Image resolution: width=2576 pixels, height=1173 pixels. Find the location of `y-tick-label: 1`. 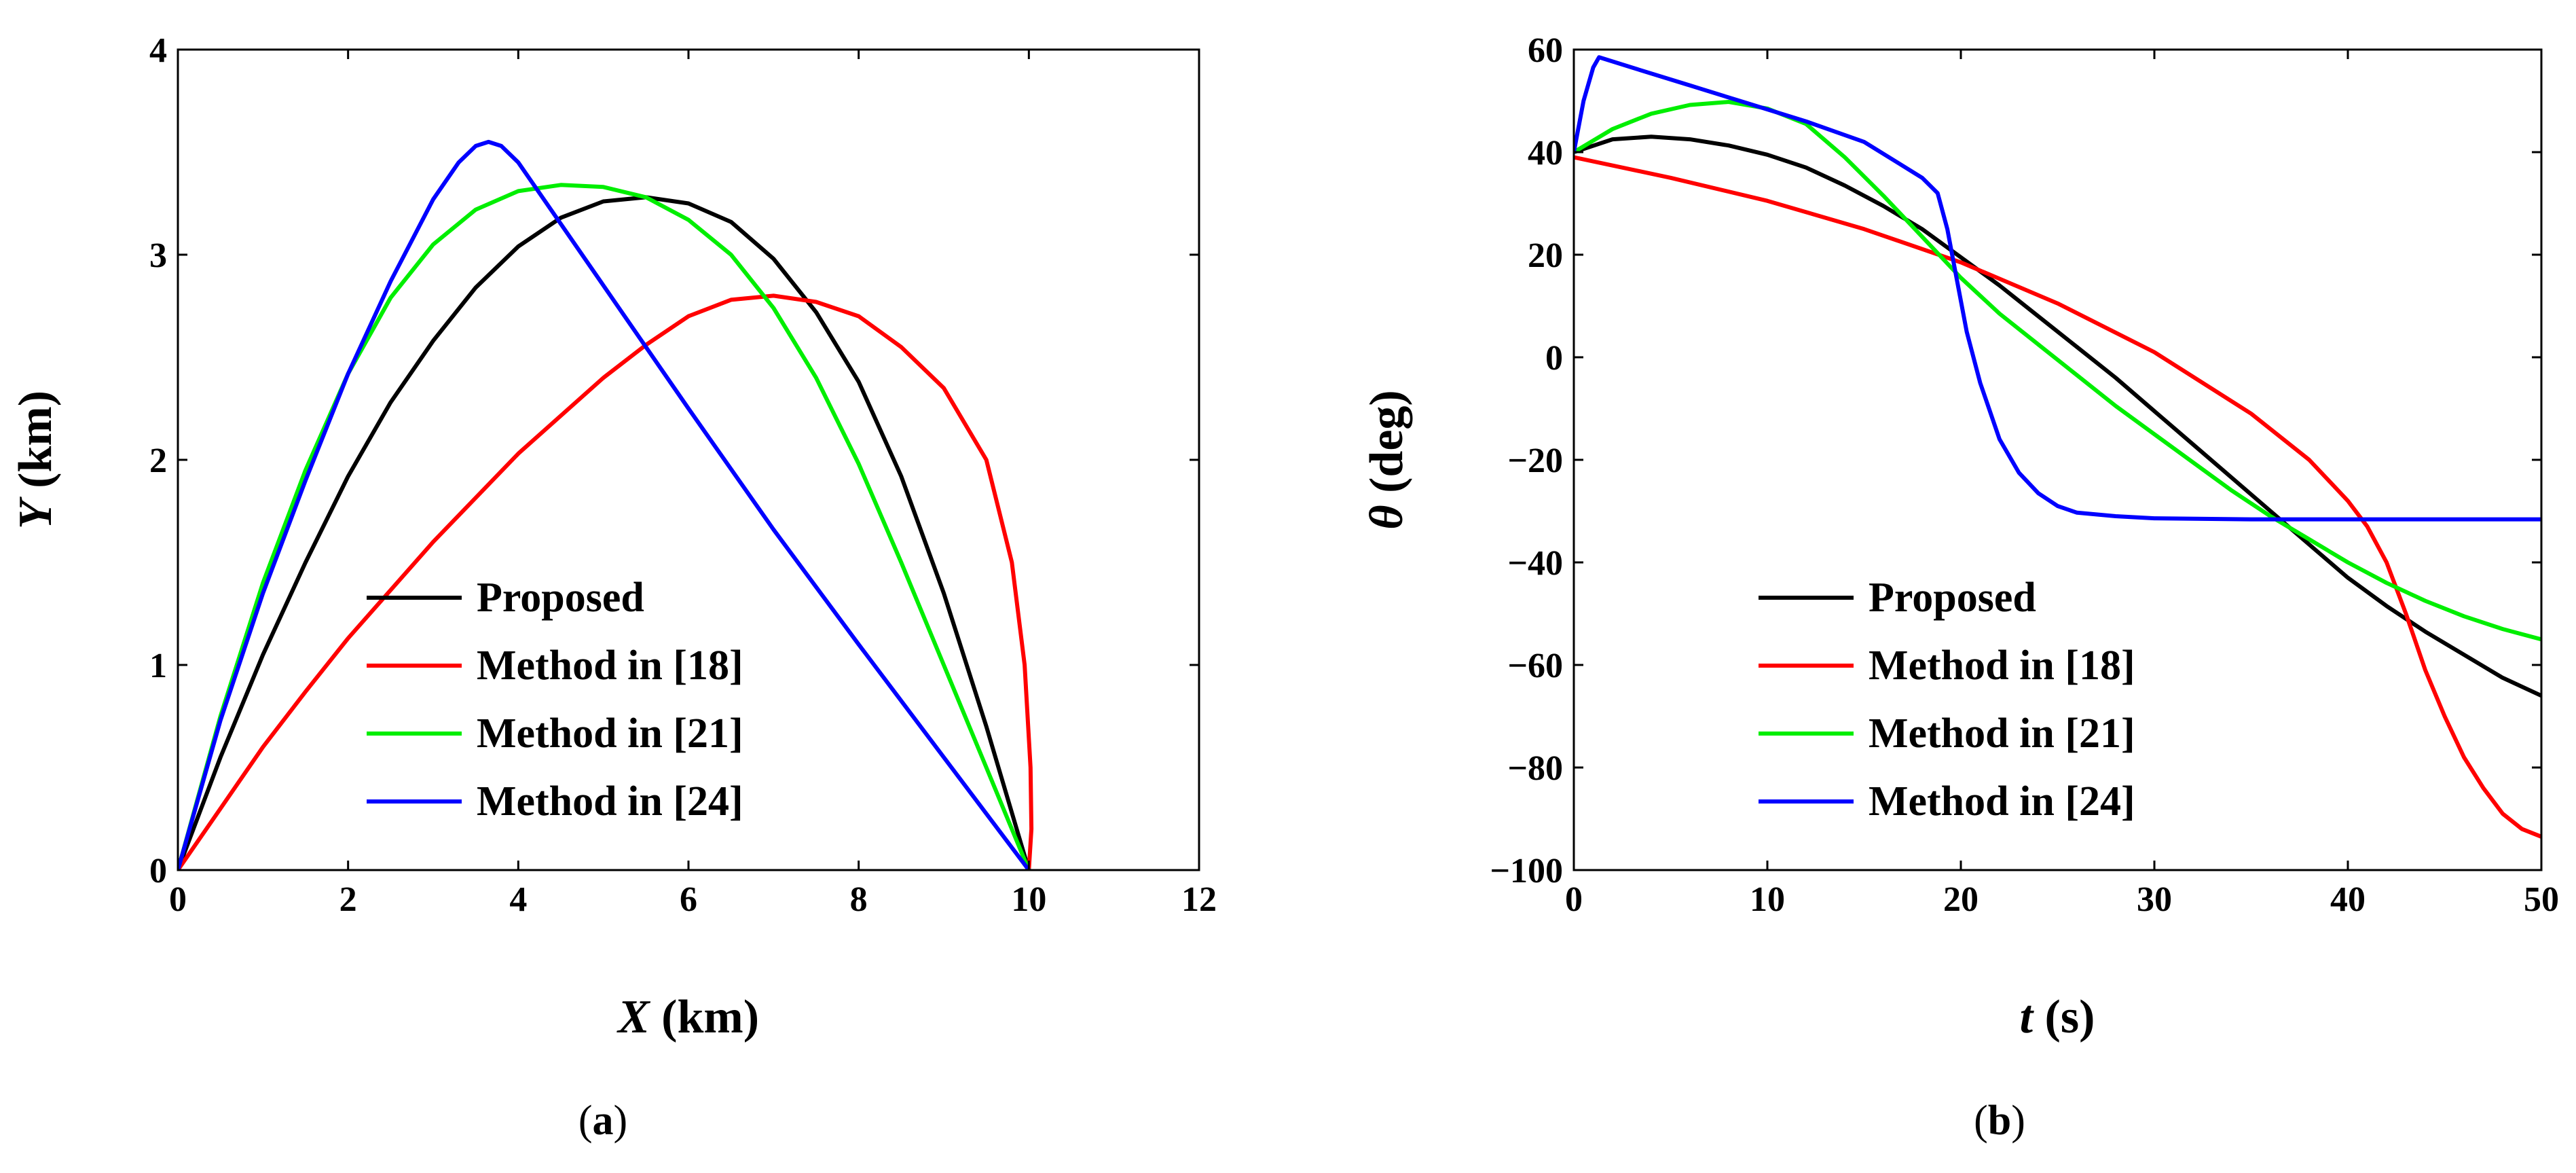

y-tick-label: 1 is located at coordinates (158, 666).